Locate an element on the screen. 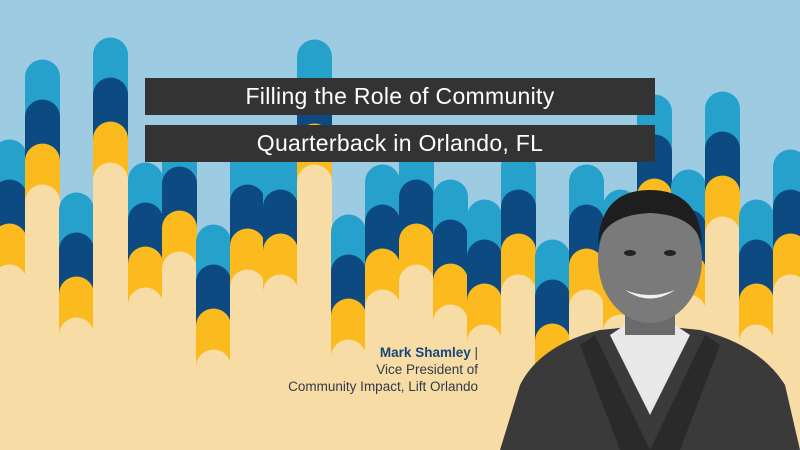 This screenshot has height=450, width=800. title-line-2: Quarterback in Orlando, FL is located at coordinates (400, 143).